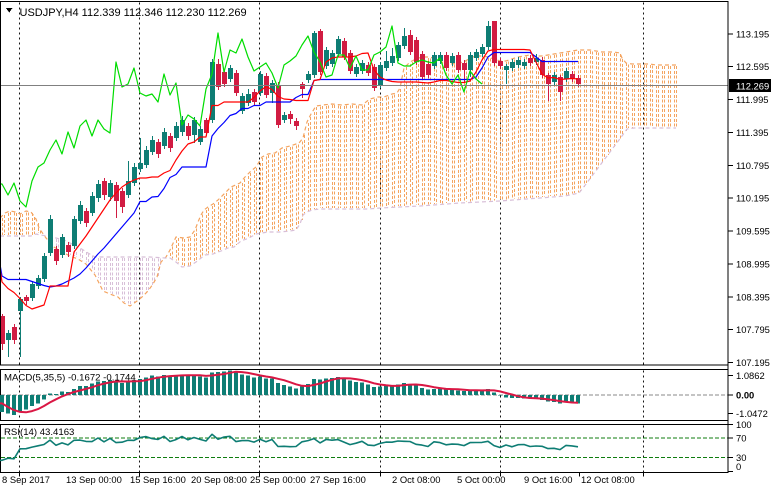  Describe the element at coordinates (744, 424) in the screenshot. I see `svg-text: 100` at that location.